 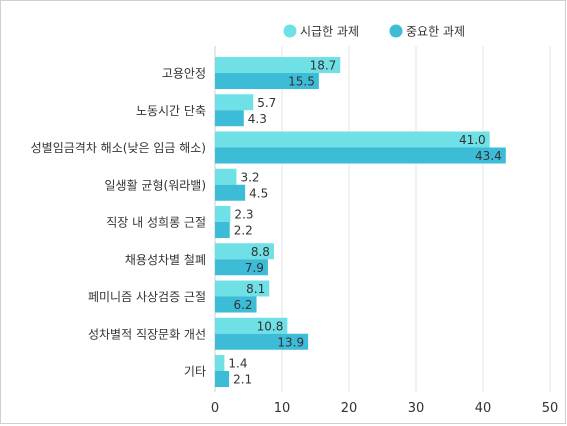 I want to click on category-label: 직장 내 성희롱 근절, so click(x=156, y=223).